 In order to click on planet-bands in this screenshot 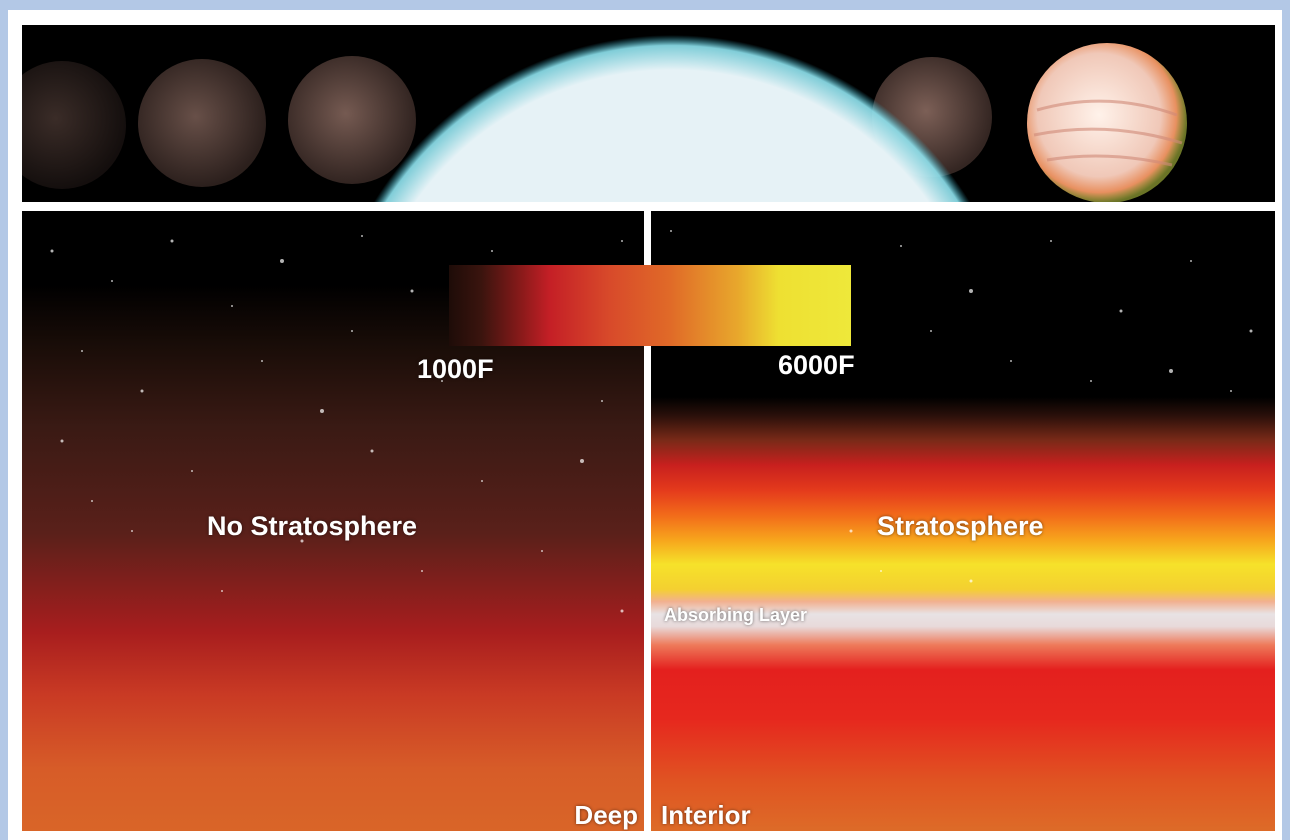, I will do `click(1108, 133)`.